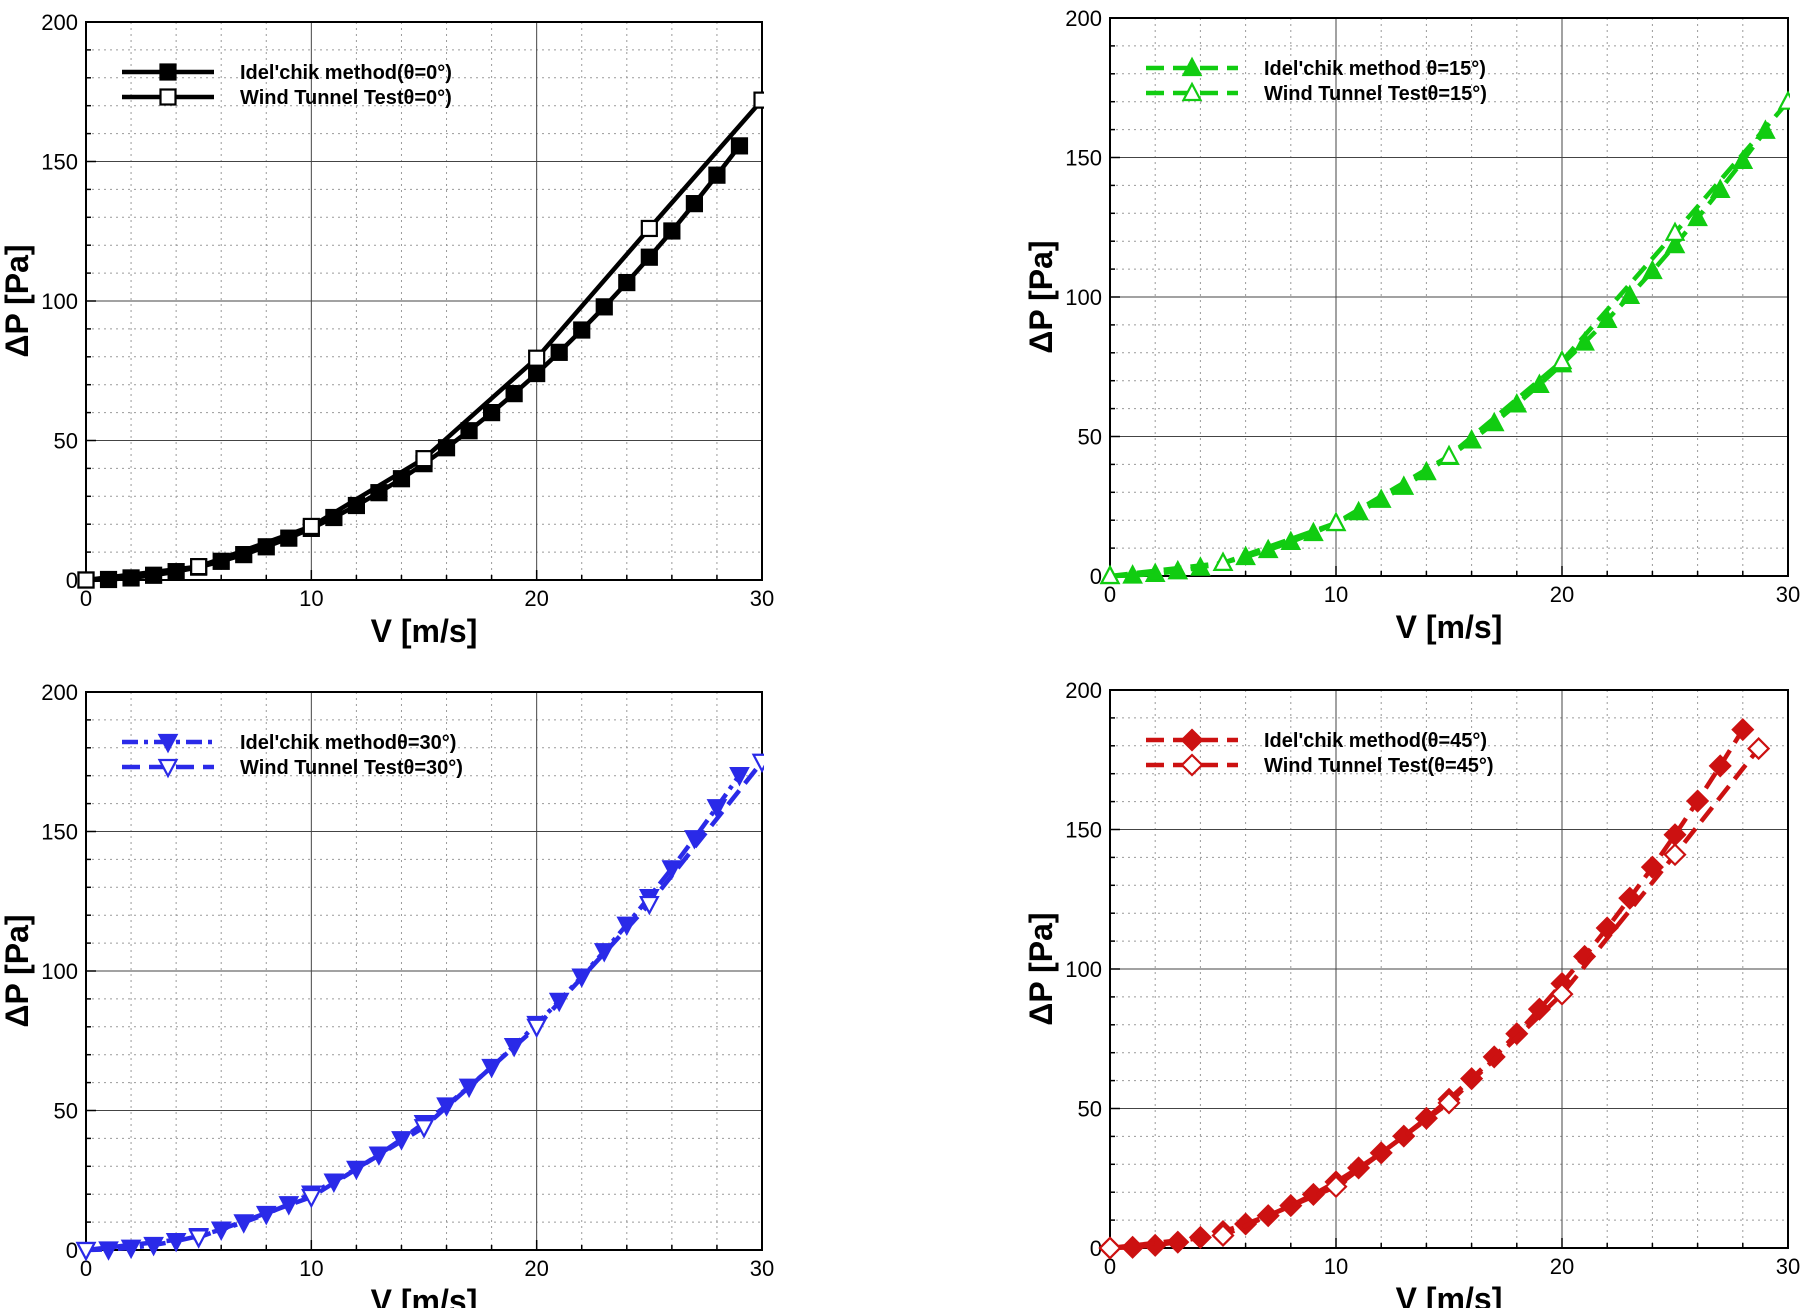  Describe the element at coordinates (1375, 741) in the screenshot. I see `legend-label: Idel'chik method(θ=45°)` at that location.